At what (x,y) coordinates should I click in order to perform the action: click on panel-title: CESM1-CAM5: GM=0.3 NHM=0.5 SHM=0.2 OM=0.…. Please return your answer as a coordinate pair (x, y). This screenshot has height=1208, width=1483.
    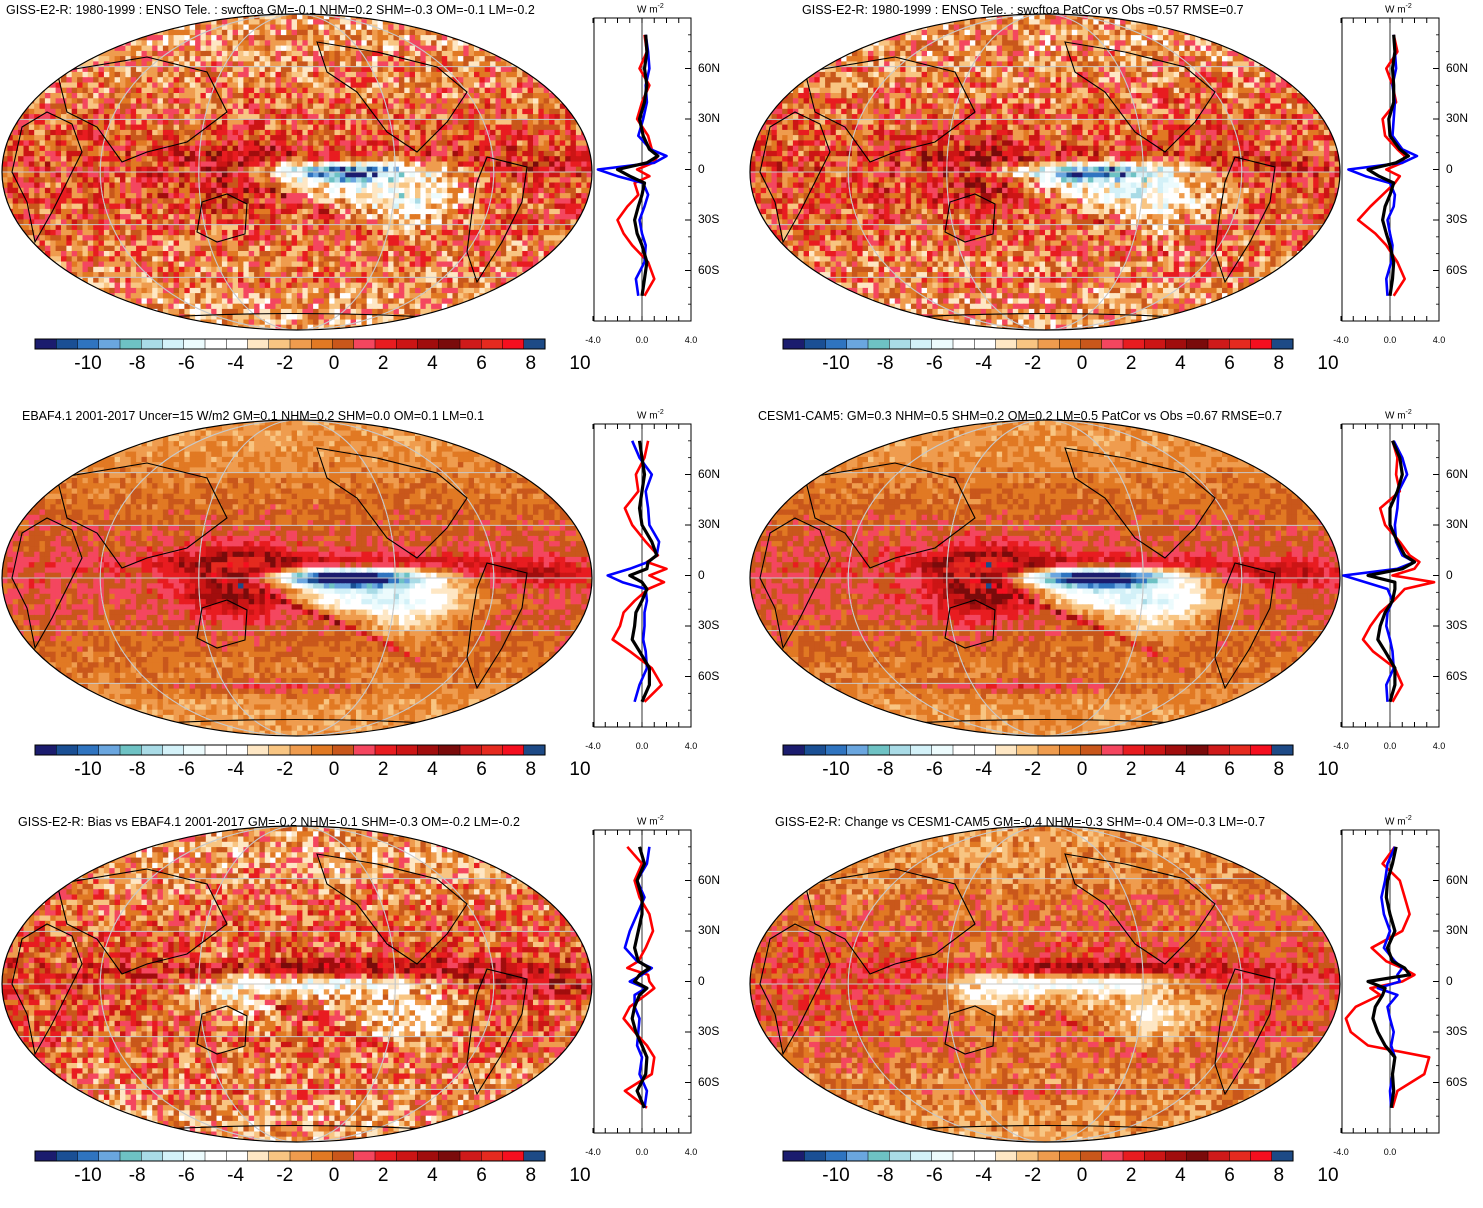
    Looking at the image, I should click on (1020, 416).